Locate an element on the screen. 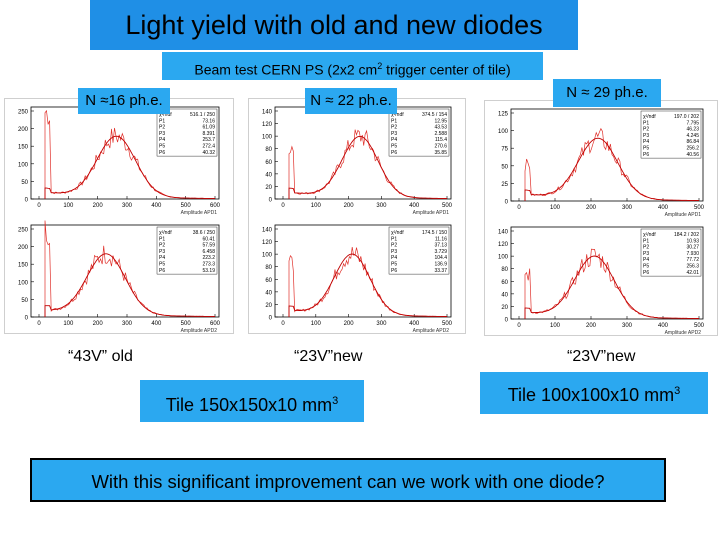 The height and width of the screenshot is (540, 720). tile-size-100-sup: 3 is located at coordinates (677, 391).